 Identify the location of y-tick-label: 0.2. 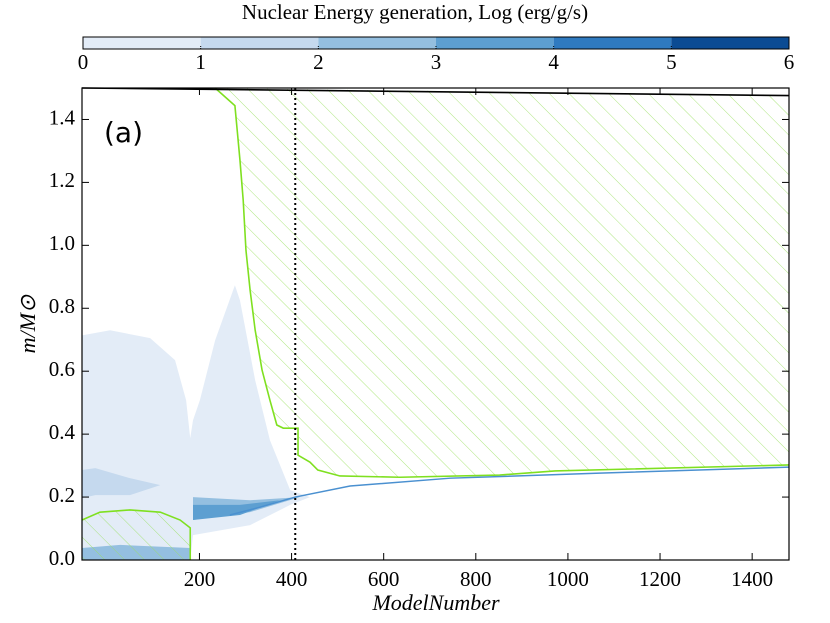
(62, 495).